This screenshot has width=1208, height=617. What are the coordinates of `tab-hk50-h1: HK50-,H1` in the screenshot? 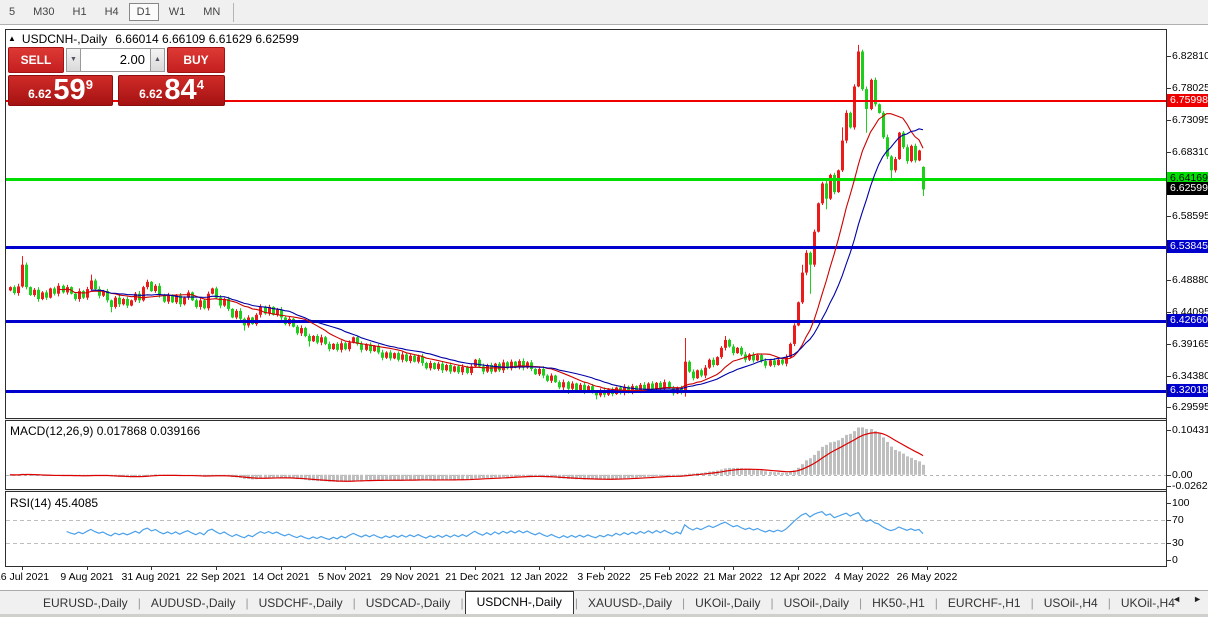 It's located at (898, 603).